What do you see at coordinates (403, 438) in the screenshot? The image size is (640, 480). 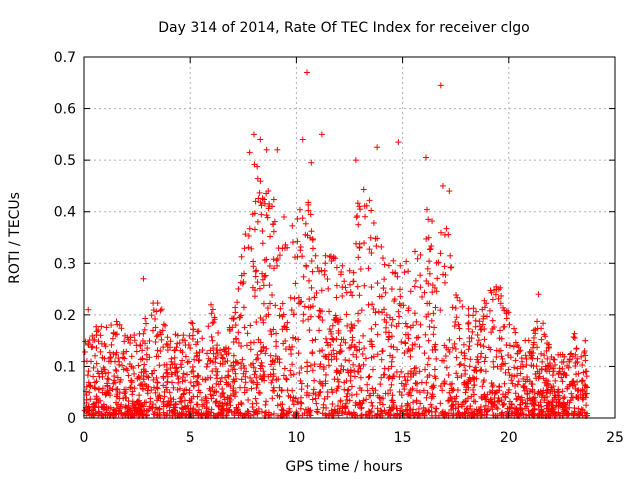 I see `x-tick-label: 15` at bounding box center [403, 438].